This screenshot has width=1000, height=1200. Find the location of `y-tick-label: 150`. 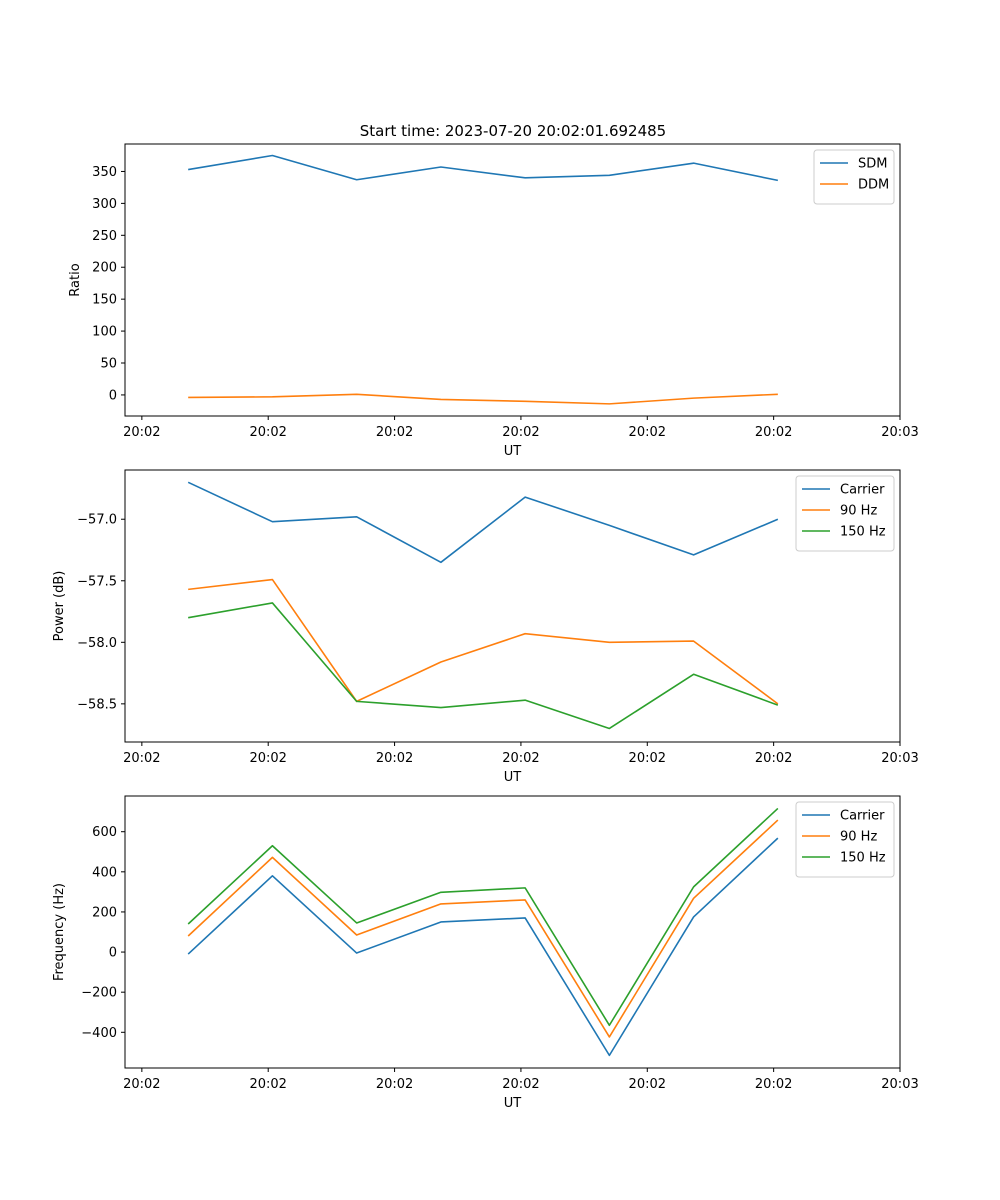

y-tick-label: 150 is located at coordinates (104, 300).